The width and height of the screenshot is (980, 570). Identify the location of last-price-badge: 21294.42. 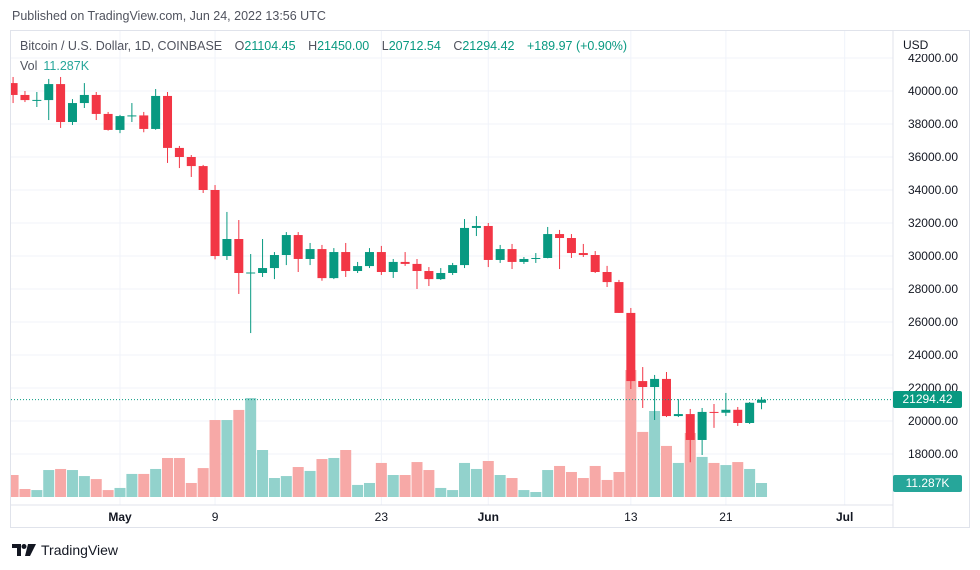
(927, 399).